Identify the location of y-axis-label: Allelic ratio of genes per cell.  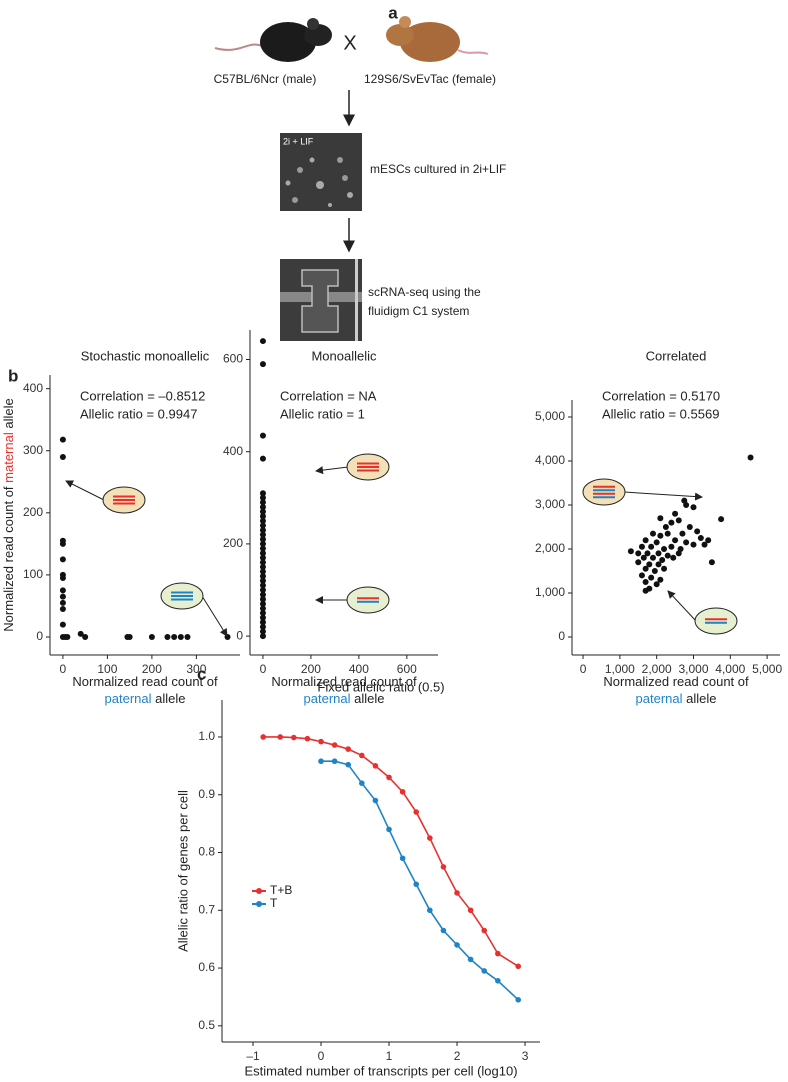
(182, 871).